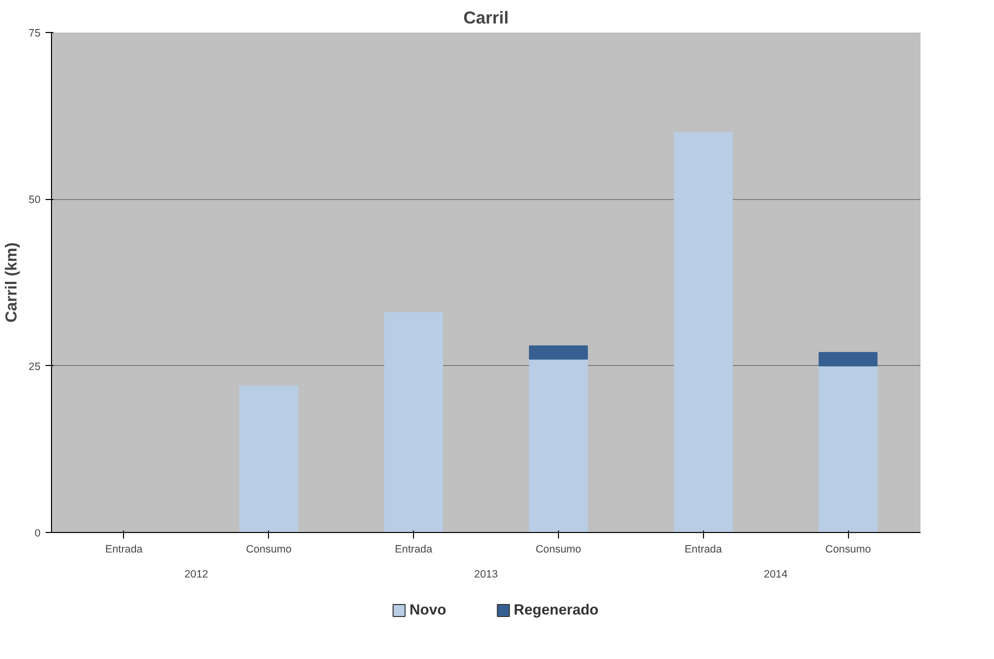 The image size is (994, 659). Describe the element at coordinates (37, 534) in the screenshot. I see `y-tick-label: 0` at that location.